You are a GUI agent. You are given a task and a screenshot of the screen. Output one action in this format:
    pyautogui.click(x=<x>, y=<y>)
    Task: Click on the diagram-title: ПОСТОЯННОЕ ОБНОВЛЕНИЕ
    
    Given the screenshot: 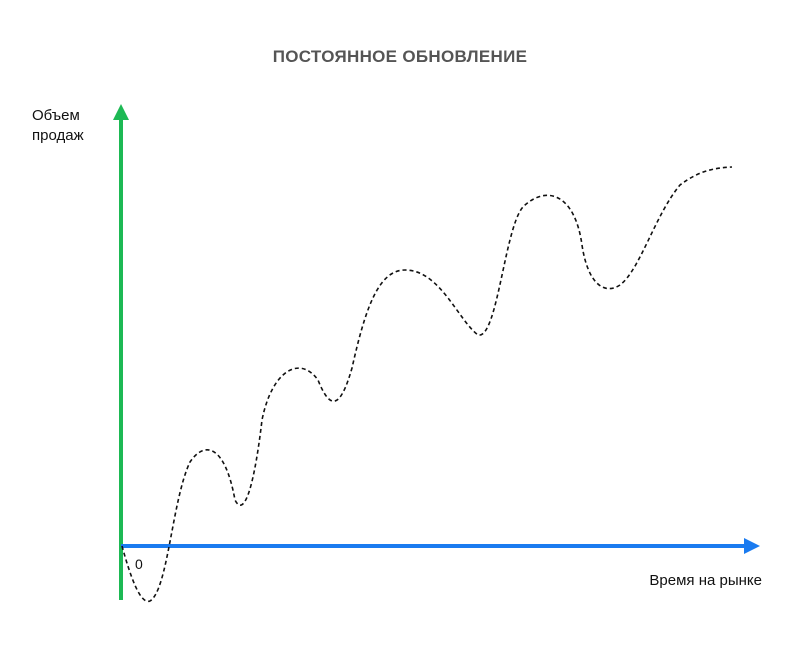 What is the action you would take?
    pyautogui.click(x=400, y=56)
    